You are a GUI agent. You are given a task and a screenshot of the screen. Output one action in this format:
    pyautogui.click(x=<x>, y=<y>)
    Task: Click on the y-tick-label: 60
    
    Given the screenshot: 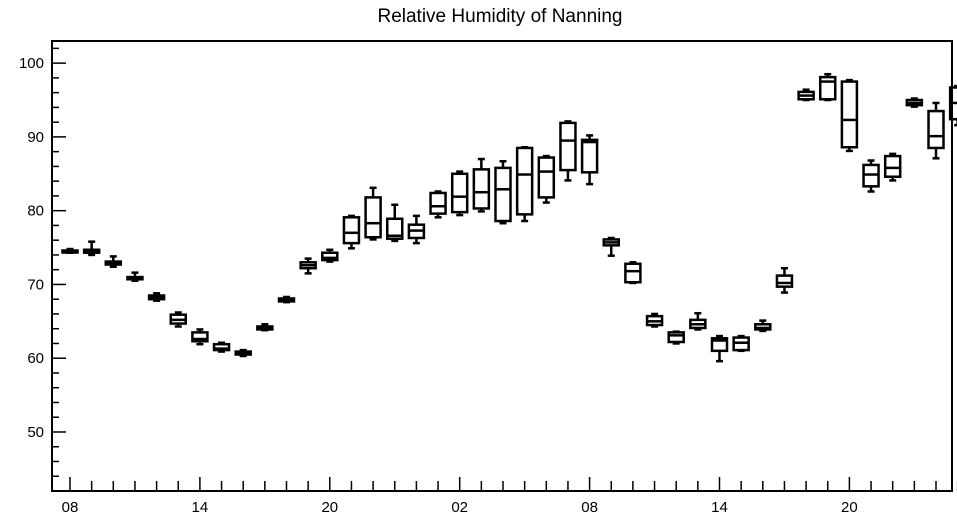 What is the action you would take?
    pyautogui.click(x=35, y=358)
    